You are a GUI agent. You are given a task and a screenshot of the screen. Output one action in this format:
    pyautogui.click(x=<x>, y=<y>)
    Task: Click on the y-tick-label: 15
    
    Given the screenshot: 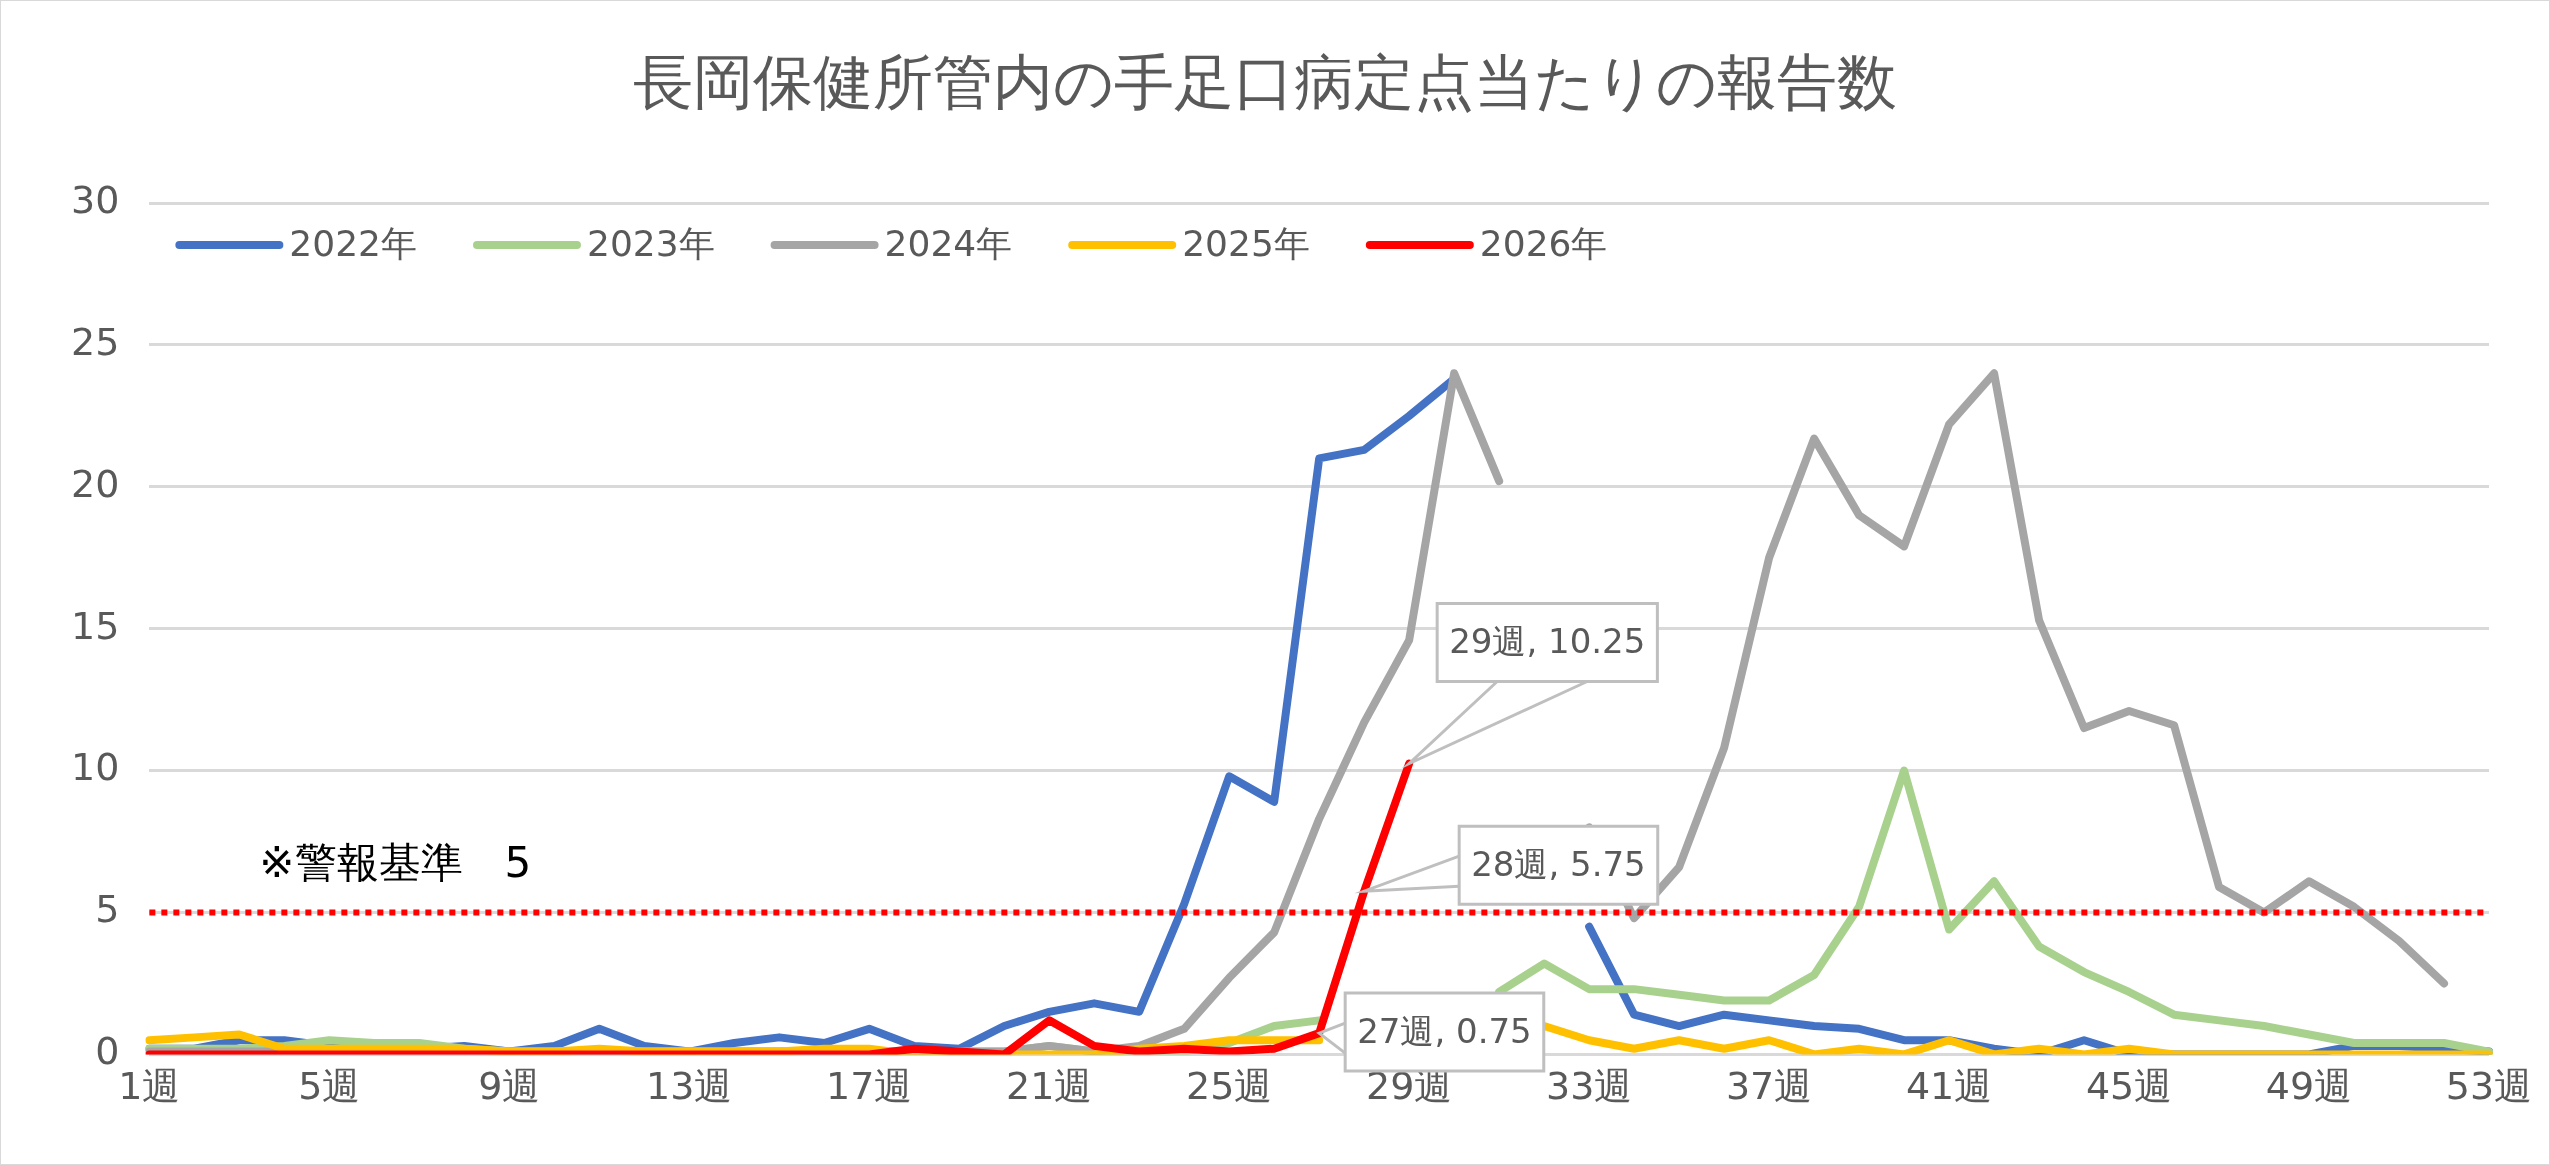 What is the action you would take?
    pyautogui.click(x=95, y=625)
    